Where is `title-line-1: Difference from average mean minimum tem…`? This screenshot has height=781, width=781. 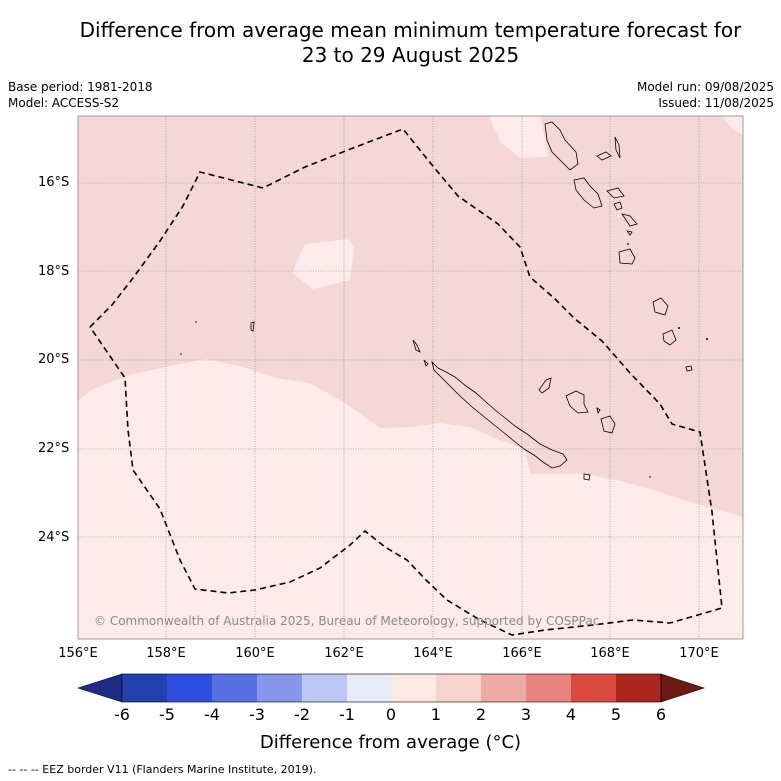 title-line-1: Difference from average mean minimum tem… is located at coordinates (410, 30).